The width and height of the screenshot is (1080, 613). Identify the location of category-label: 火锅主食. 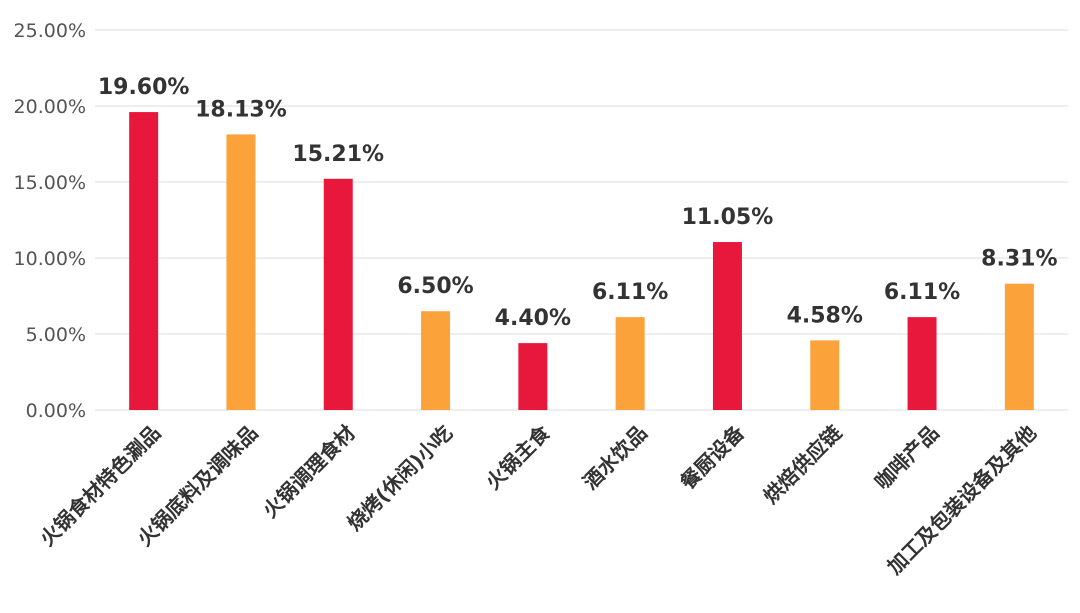
(518, 457).